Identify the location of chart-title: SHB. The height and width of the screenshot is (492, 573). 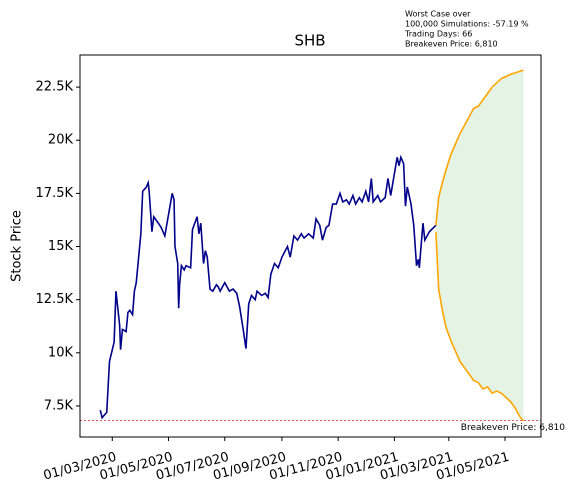
(309, 41).